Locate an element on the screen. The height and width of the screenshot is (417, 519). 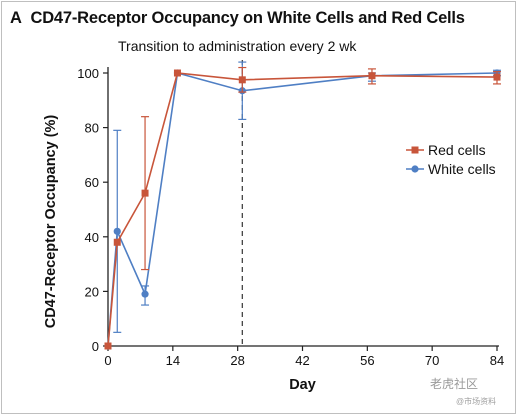
y-tick-label: 20 is located at coordinates (92, 291).